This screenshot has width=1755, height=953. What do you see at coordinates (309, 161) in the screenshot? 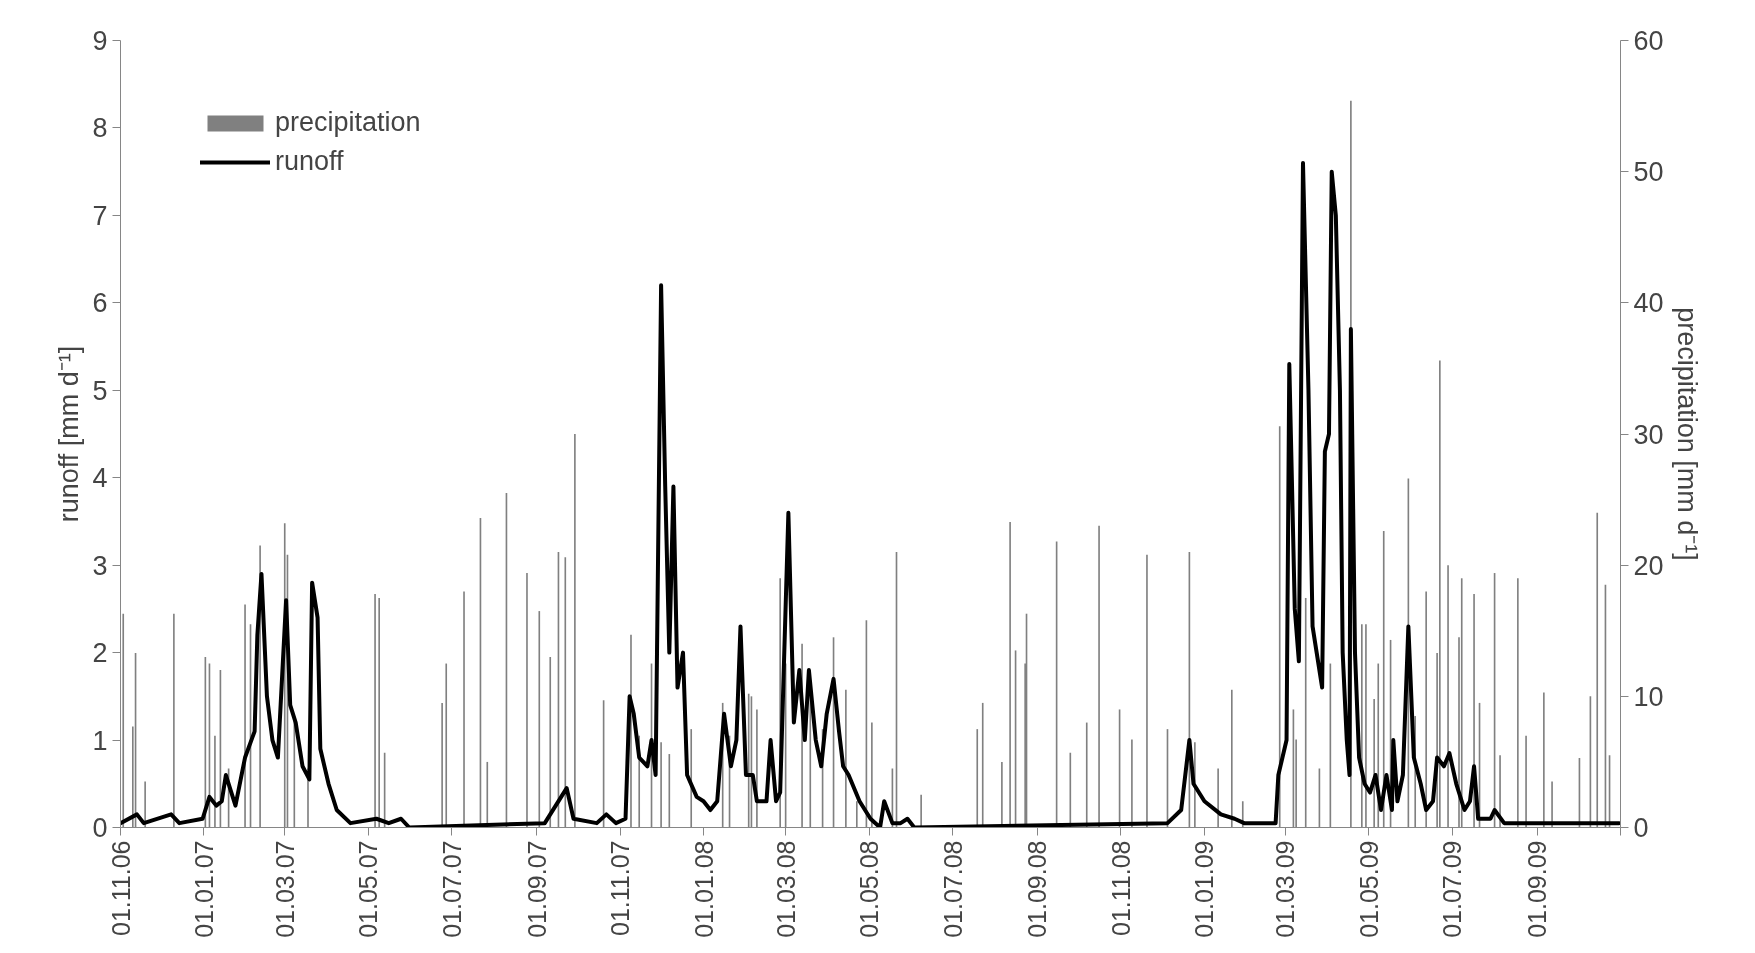
I see `legend-label: runoff` at bounding box center [309, 161].